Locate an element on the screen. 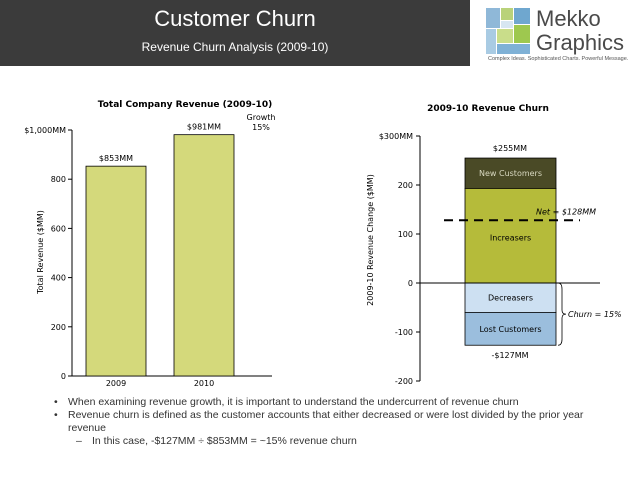 The image size is (638, 479). churn-y-tick-label: 200 is located at coordinates (405, 185).